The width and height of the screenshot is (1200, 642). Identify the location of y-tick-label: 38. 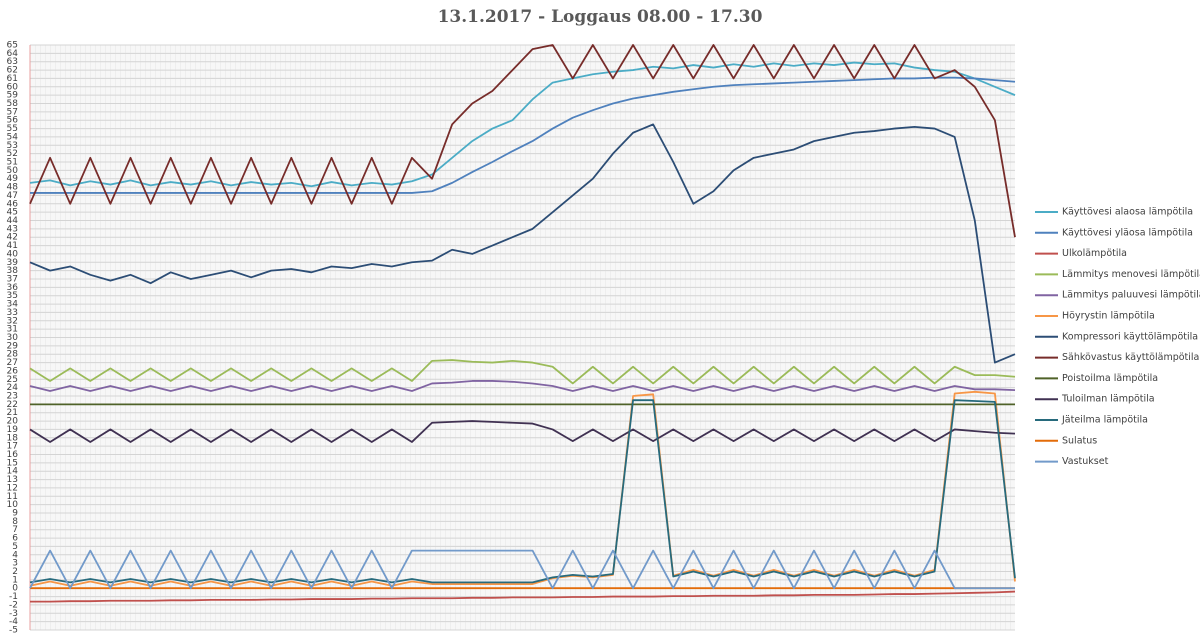
(13, 271).